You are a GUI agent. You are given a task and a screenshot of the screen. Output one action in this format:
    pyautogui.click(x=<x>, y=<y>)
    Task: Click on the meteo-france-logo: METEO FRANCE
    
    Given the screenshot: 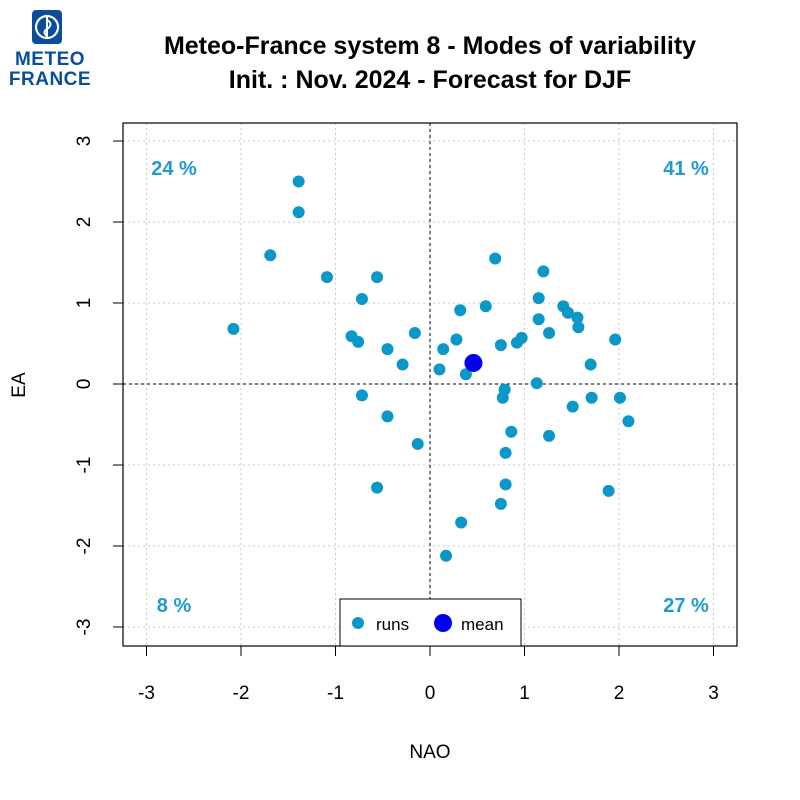 What is the action you would take?
    pyautogui.click(x=50, y=51)
    